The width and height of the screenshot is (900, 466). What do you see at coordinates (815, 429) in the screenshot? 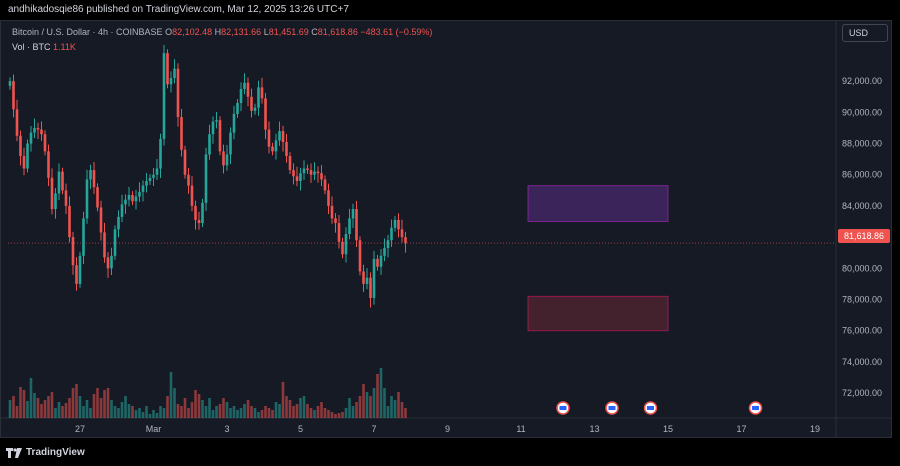
I see `time-tick-label: 19` at bounding box center [815, 429].